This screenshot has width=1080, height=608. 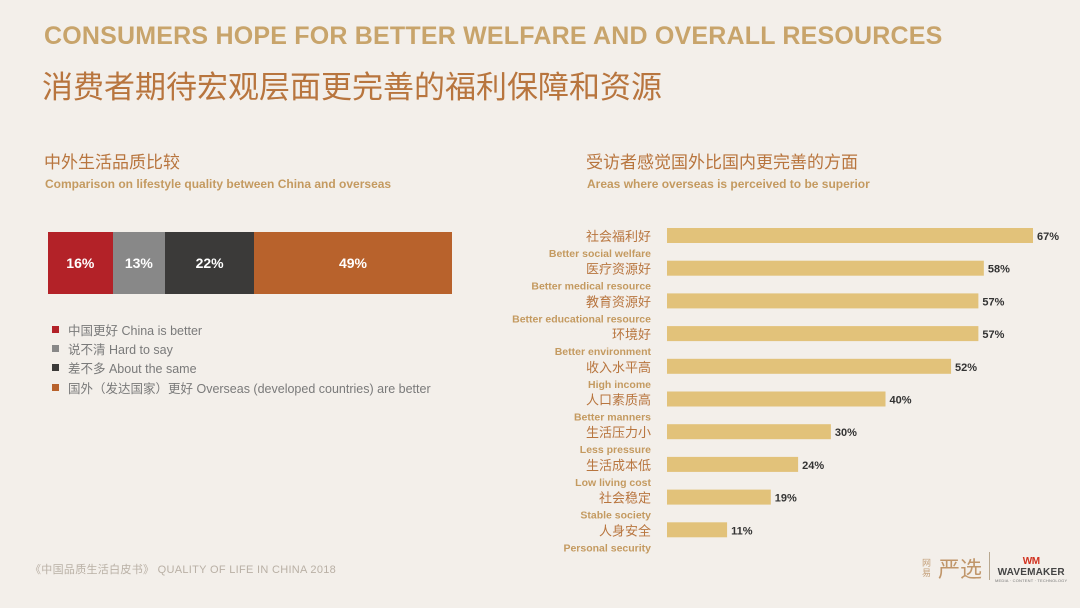 What do you see at coordinates (1031, 561) in the screenshot?
I see `wm-mark: WM` at bounding box center [1031, 561].